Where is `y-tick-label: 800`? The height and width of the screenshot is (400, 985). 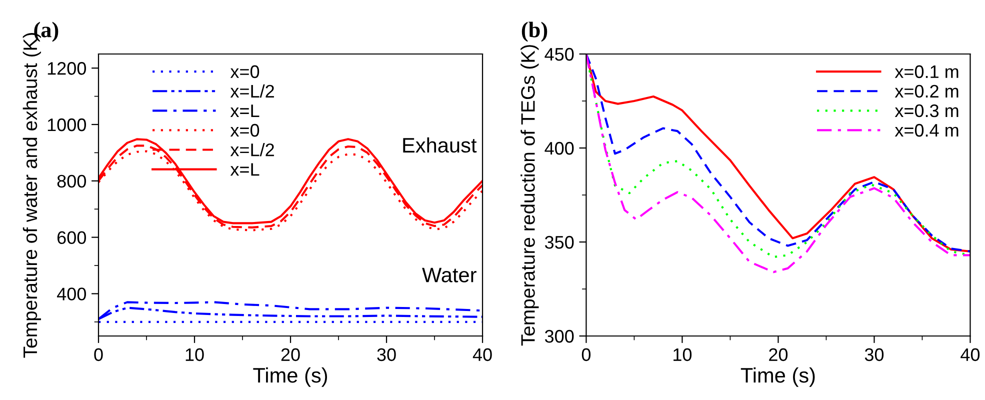
y-tick-label: 800 is located at coordinates (71, 181).